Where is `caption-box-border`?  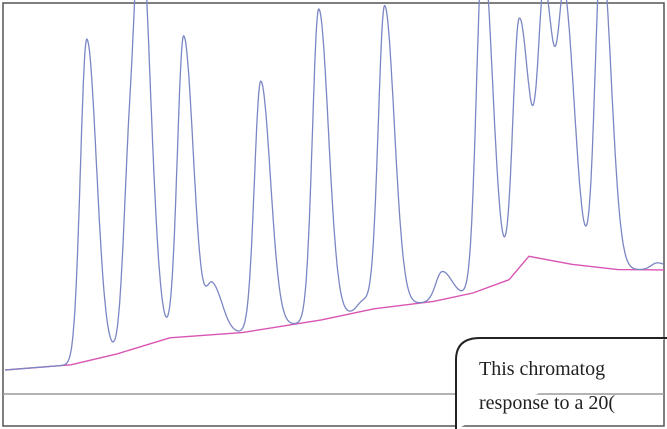 caption-box-border is located at coordinates (561, 383).